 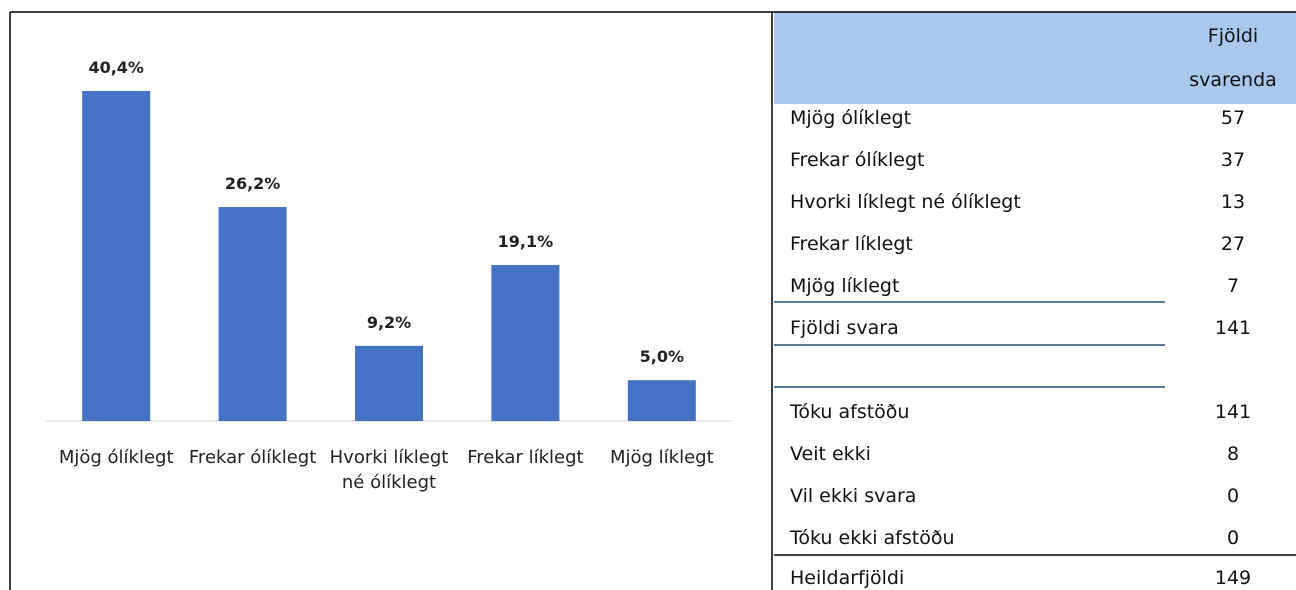 What do you see at coordinates (1233, 244) in the screenshot?
I see `table-value: 27` at bounding box center [1233, 244].